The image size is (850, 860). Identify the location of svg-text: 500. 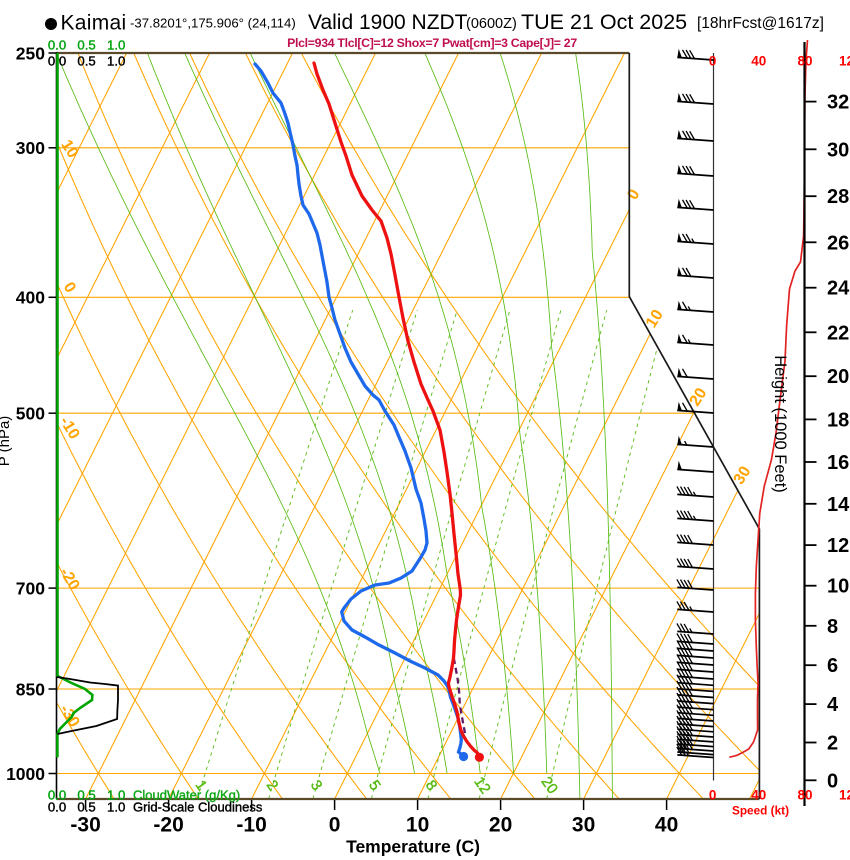
(30, 414).